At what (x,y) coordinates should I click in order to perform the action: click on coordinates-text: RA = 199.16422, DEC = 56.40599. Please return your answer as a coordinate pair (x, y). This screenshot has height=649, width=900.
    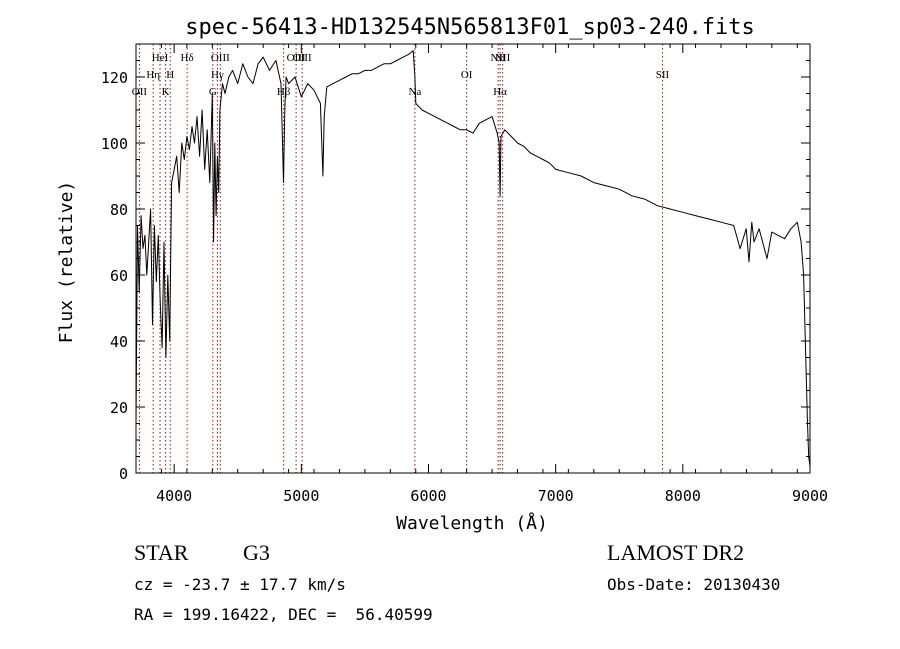
    Looking at the image, I should click on (283, 614).